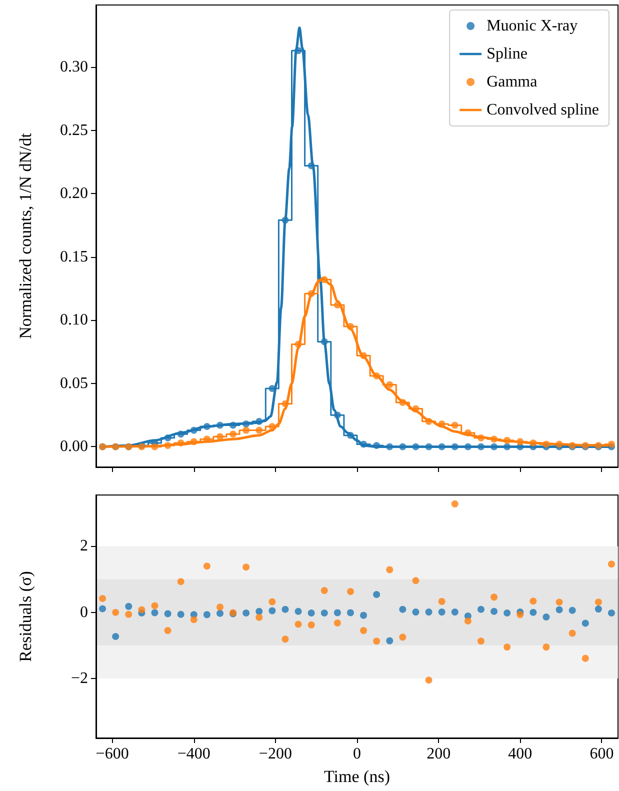 This screenshot has width=619, height=791. Describe the element at coordinates (74, 257) in the screenshot. I see `y-tick-label: 0.15` at that location.